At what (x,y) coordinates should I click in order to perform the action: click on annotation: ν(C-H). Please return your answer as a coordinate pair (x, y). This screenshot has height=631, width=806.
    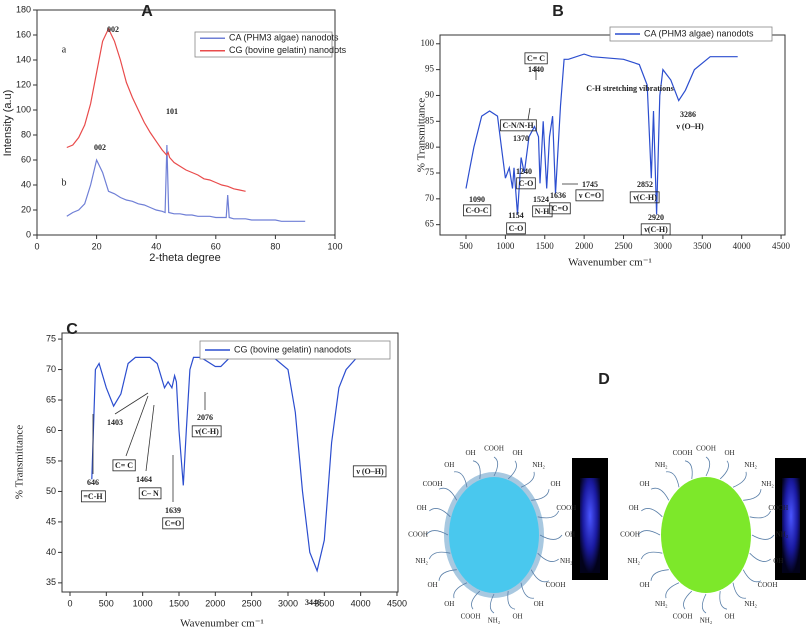
    Looking at the image, I should click on (206, 431).